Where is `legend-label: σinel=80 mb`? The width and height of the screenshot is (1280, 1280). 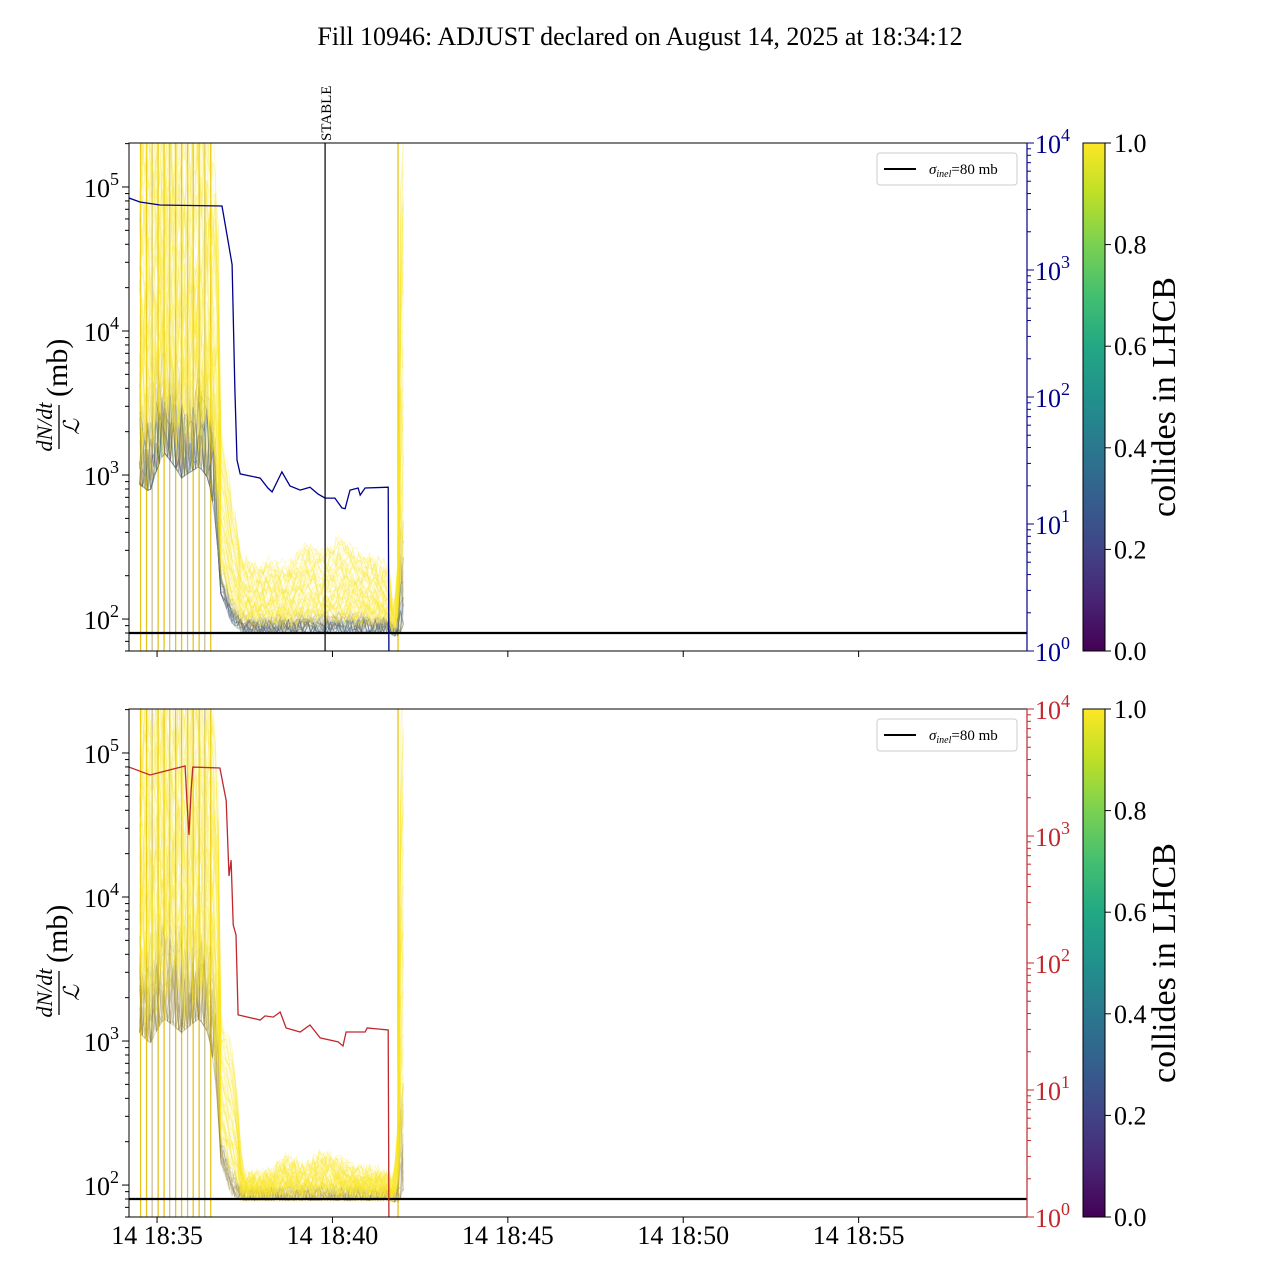 legend-label: σinel=80 mb is located at coordinates (963, 171).